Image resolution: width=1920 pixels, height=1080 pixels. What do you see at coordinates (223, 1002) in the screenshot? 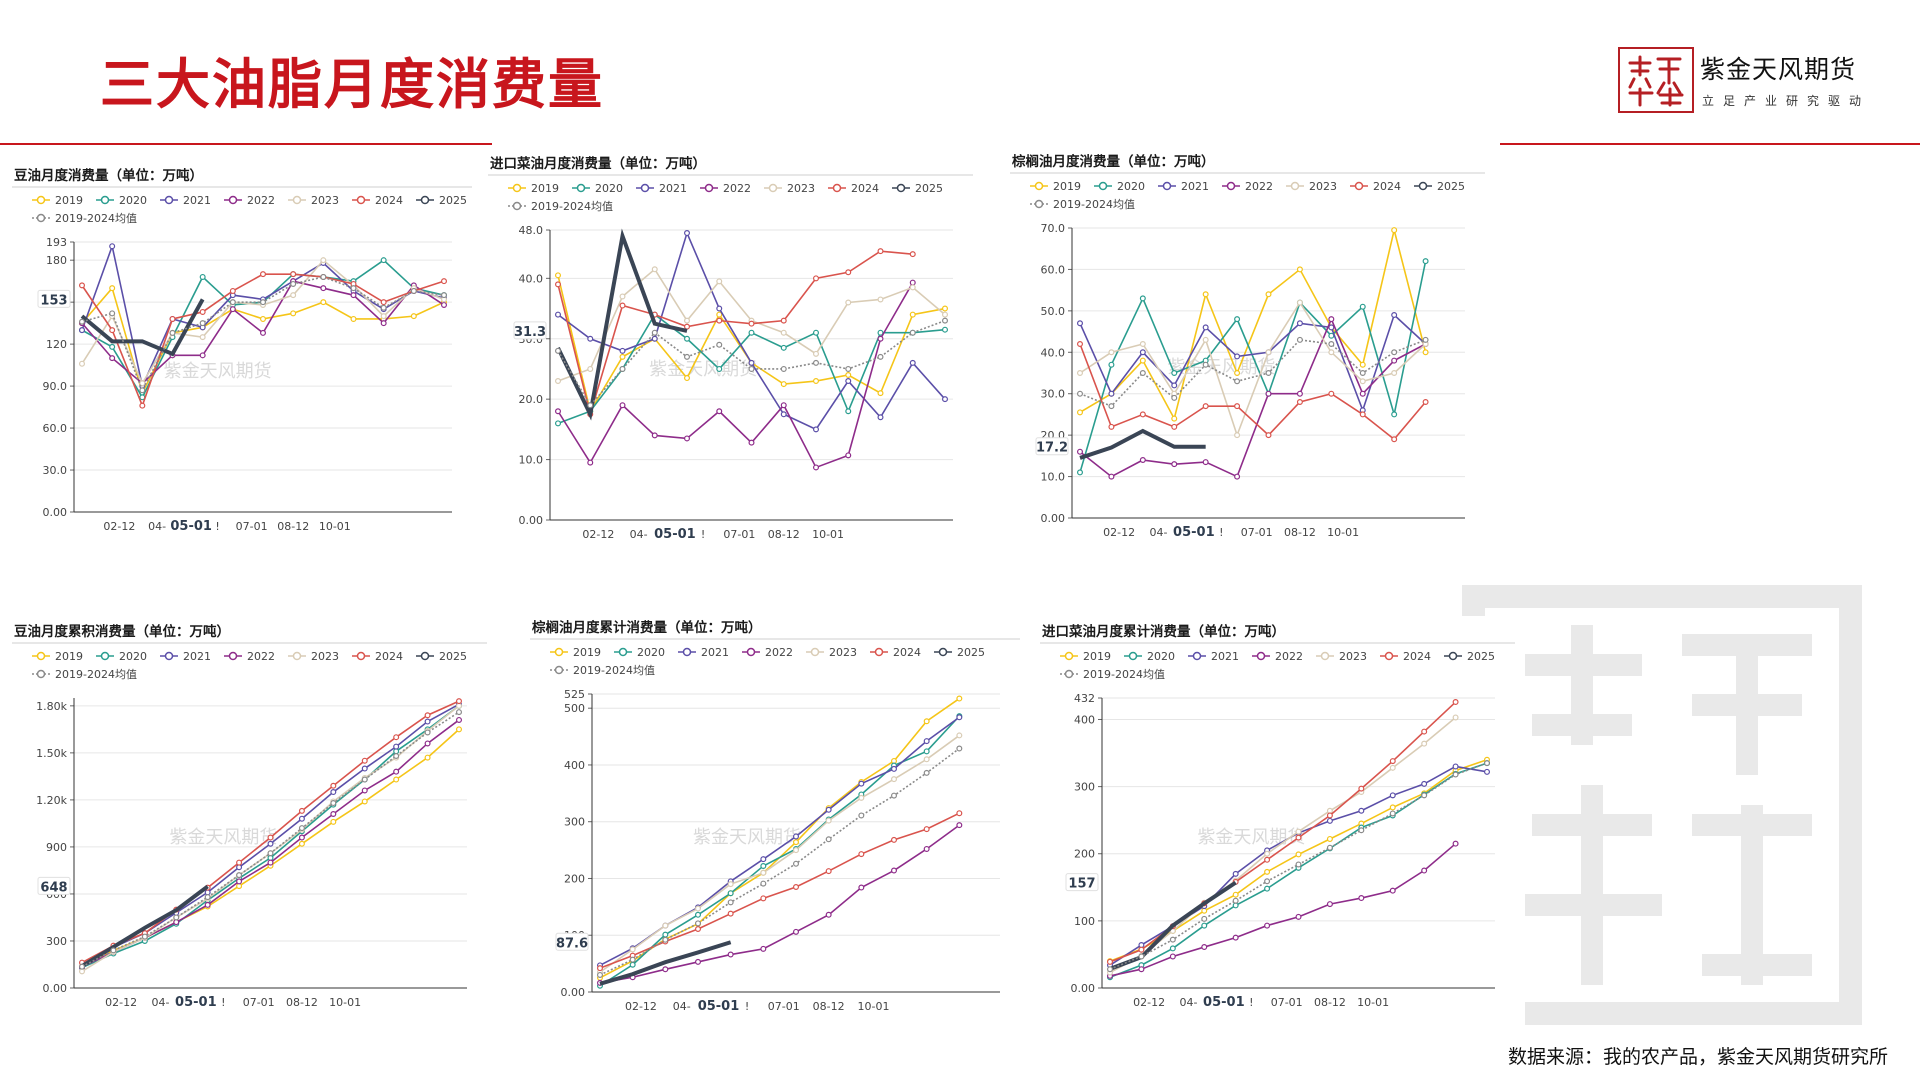
I see `x-tick-label: !` at bounding box center [223, 1002].